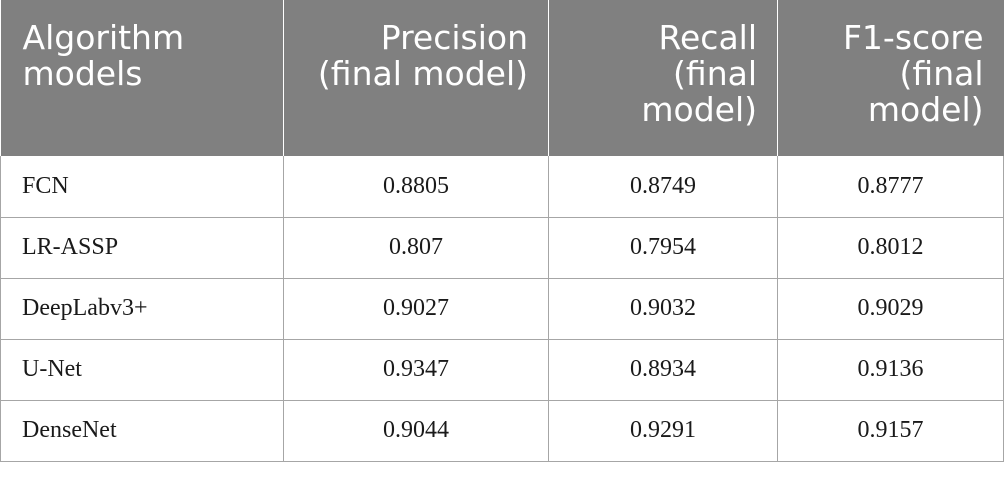 Image resolution: width=1005 pixels, height=482 pixels. What do you see at coordinates (663, 187) in the screenshot?
I see `cell-recall: 0.8749` at bounding box center [663, 187].